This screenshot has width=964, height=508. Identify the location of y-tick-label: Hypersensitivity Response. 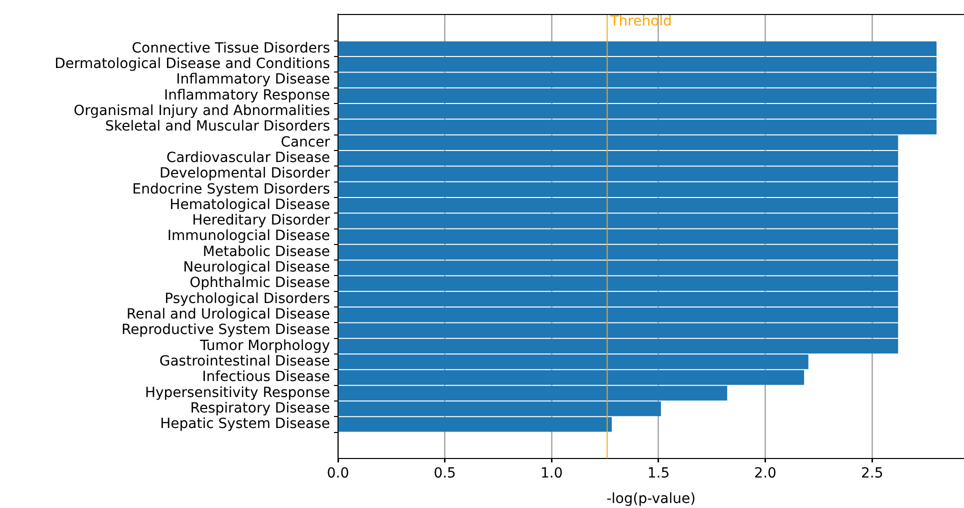
(237, 392).